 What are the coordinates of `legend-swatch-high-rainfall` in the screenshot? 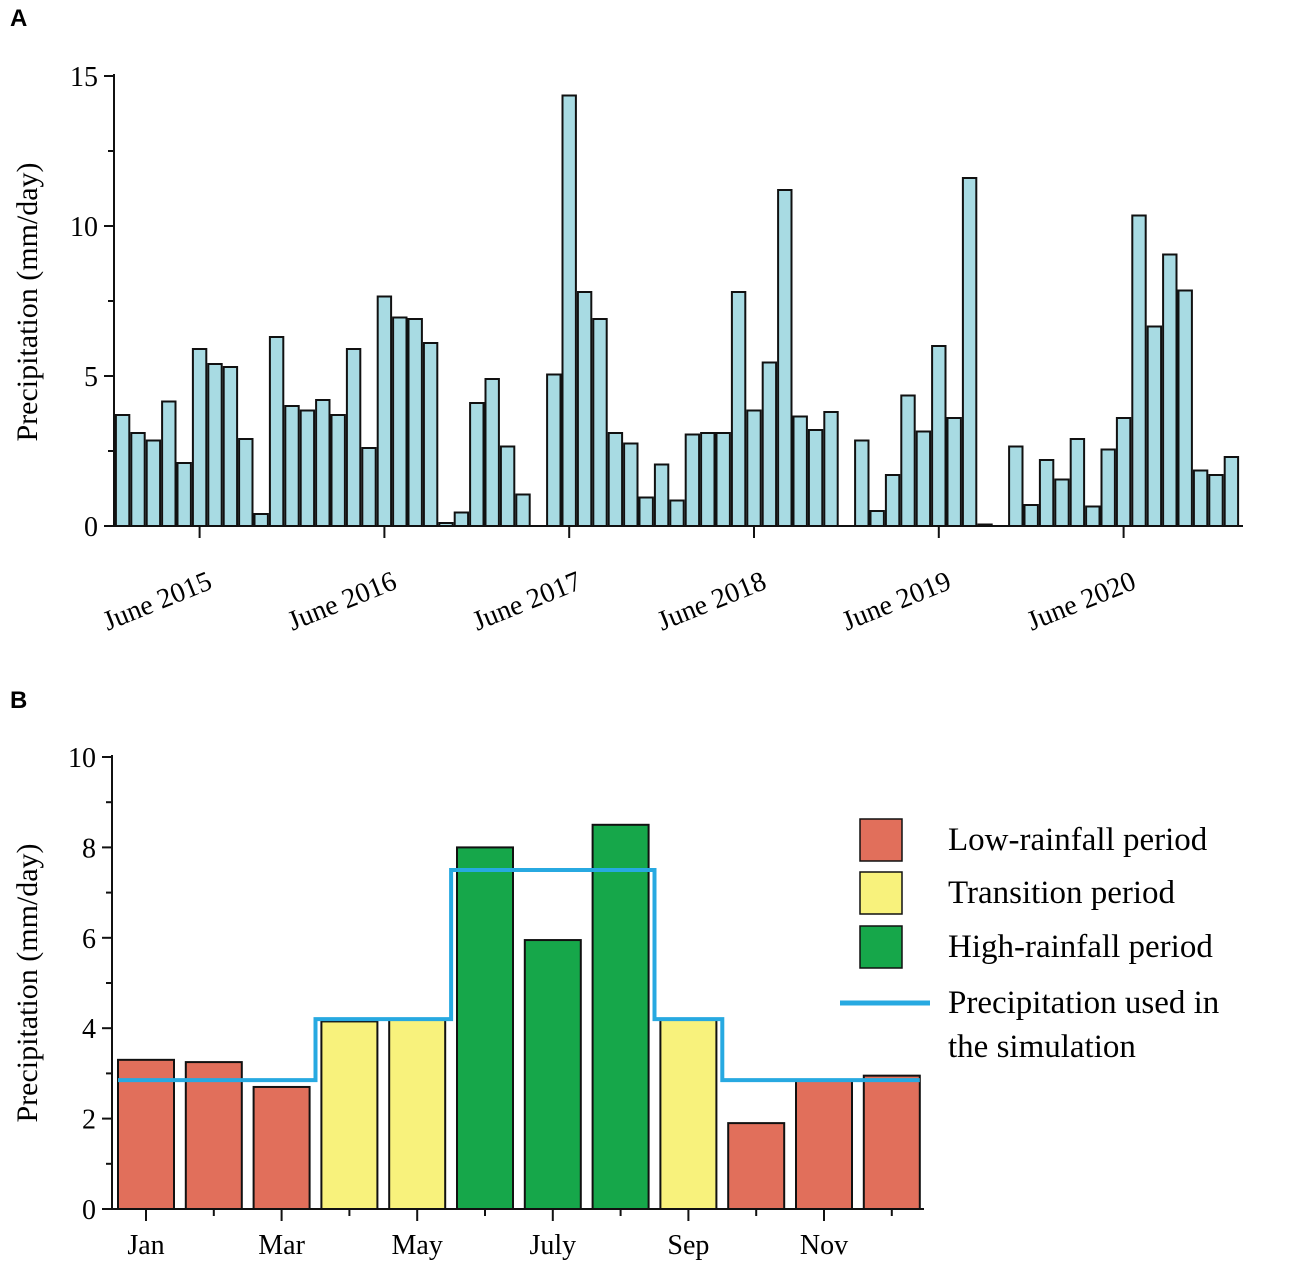 It's located at (881, 947).